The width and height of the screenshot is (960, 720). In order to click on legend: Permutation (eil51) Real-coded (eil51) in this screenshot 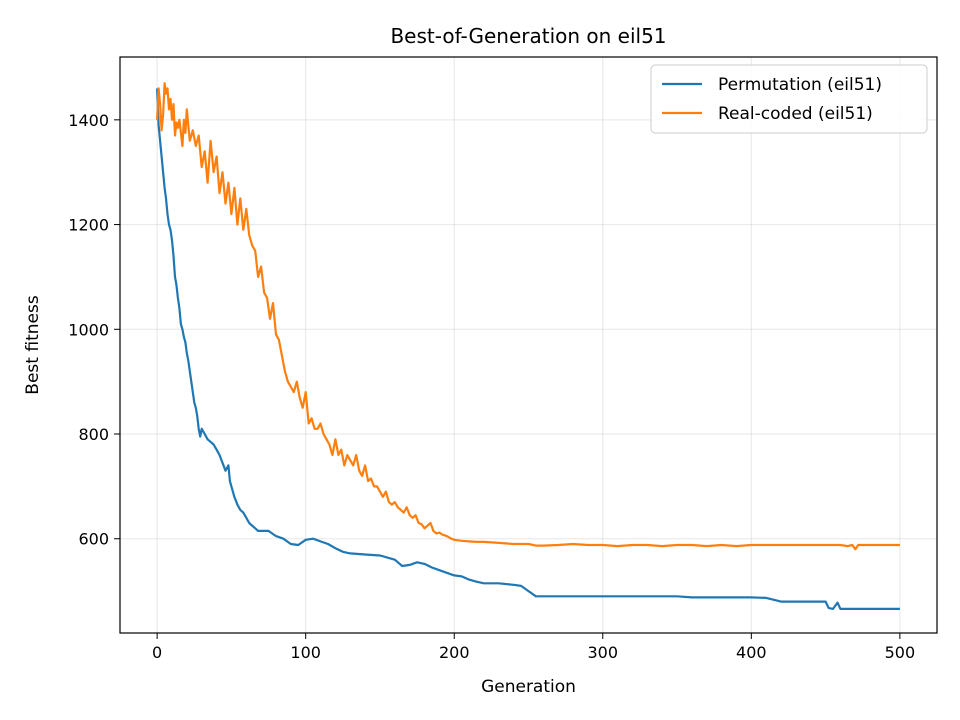, I will do `click(789, 99)`.